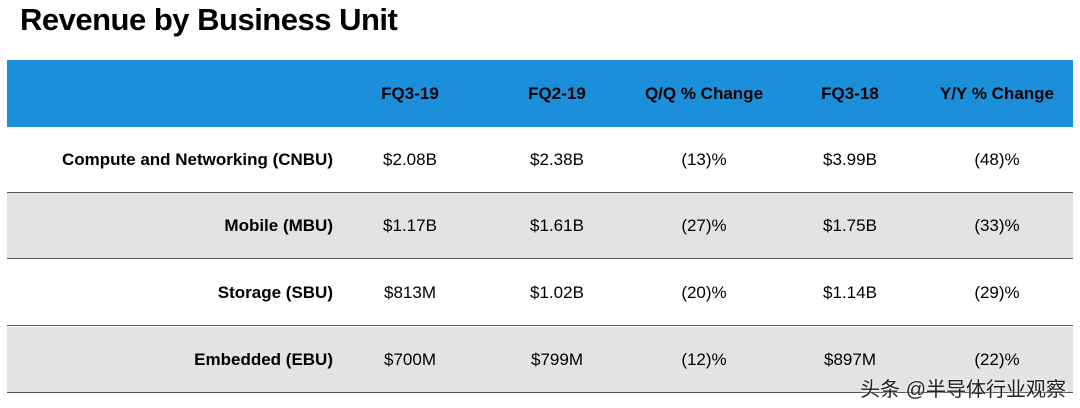 This screenshot has width=1080, height=408. I want to click on table-cell: (12)%, so click(704, 359).